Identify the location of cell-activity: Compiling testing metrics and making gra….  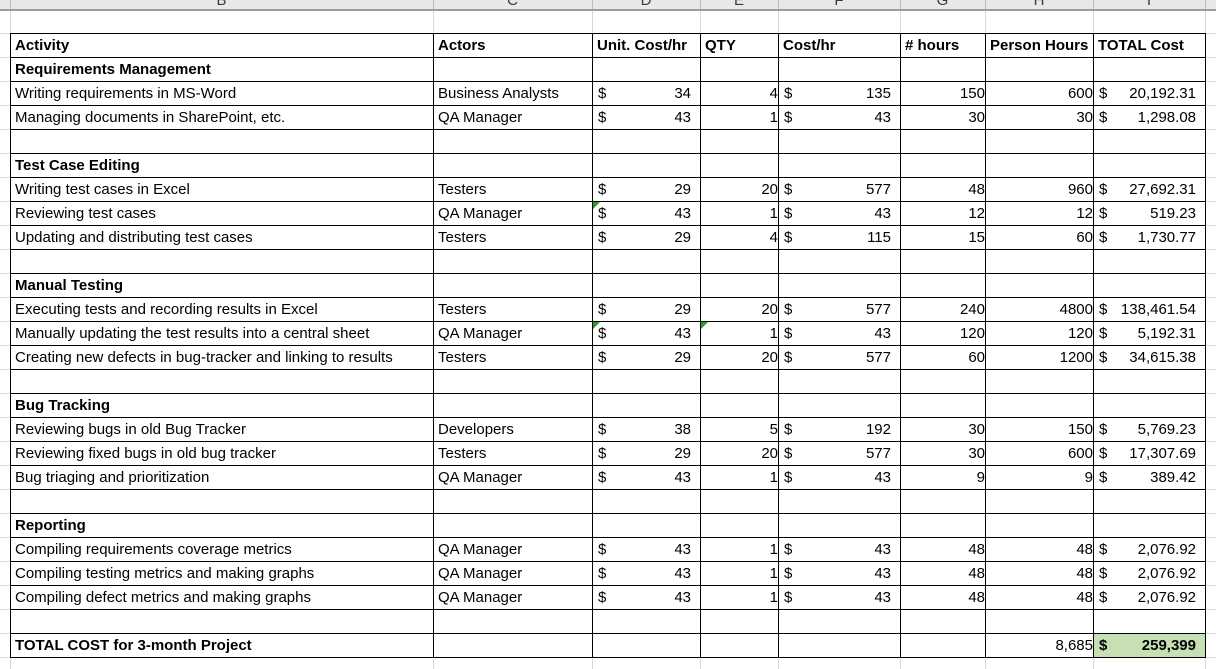
(222, 573).